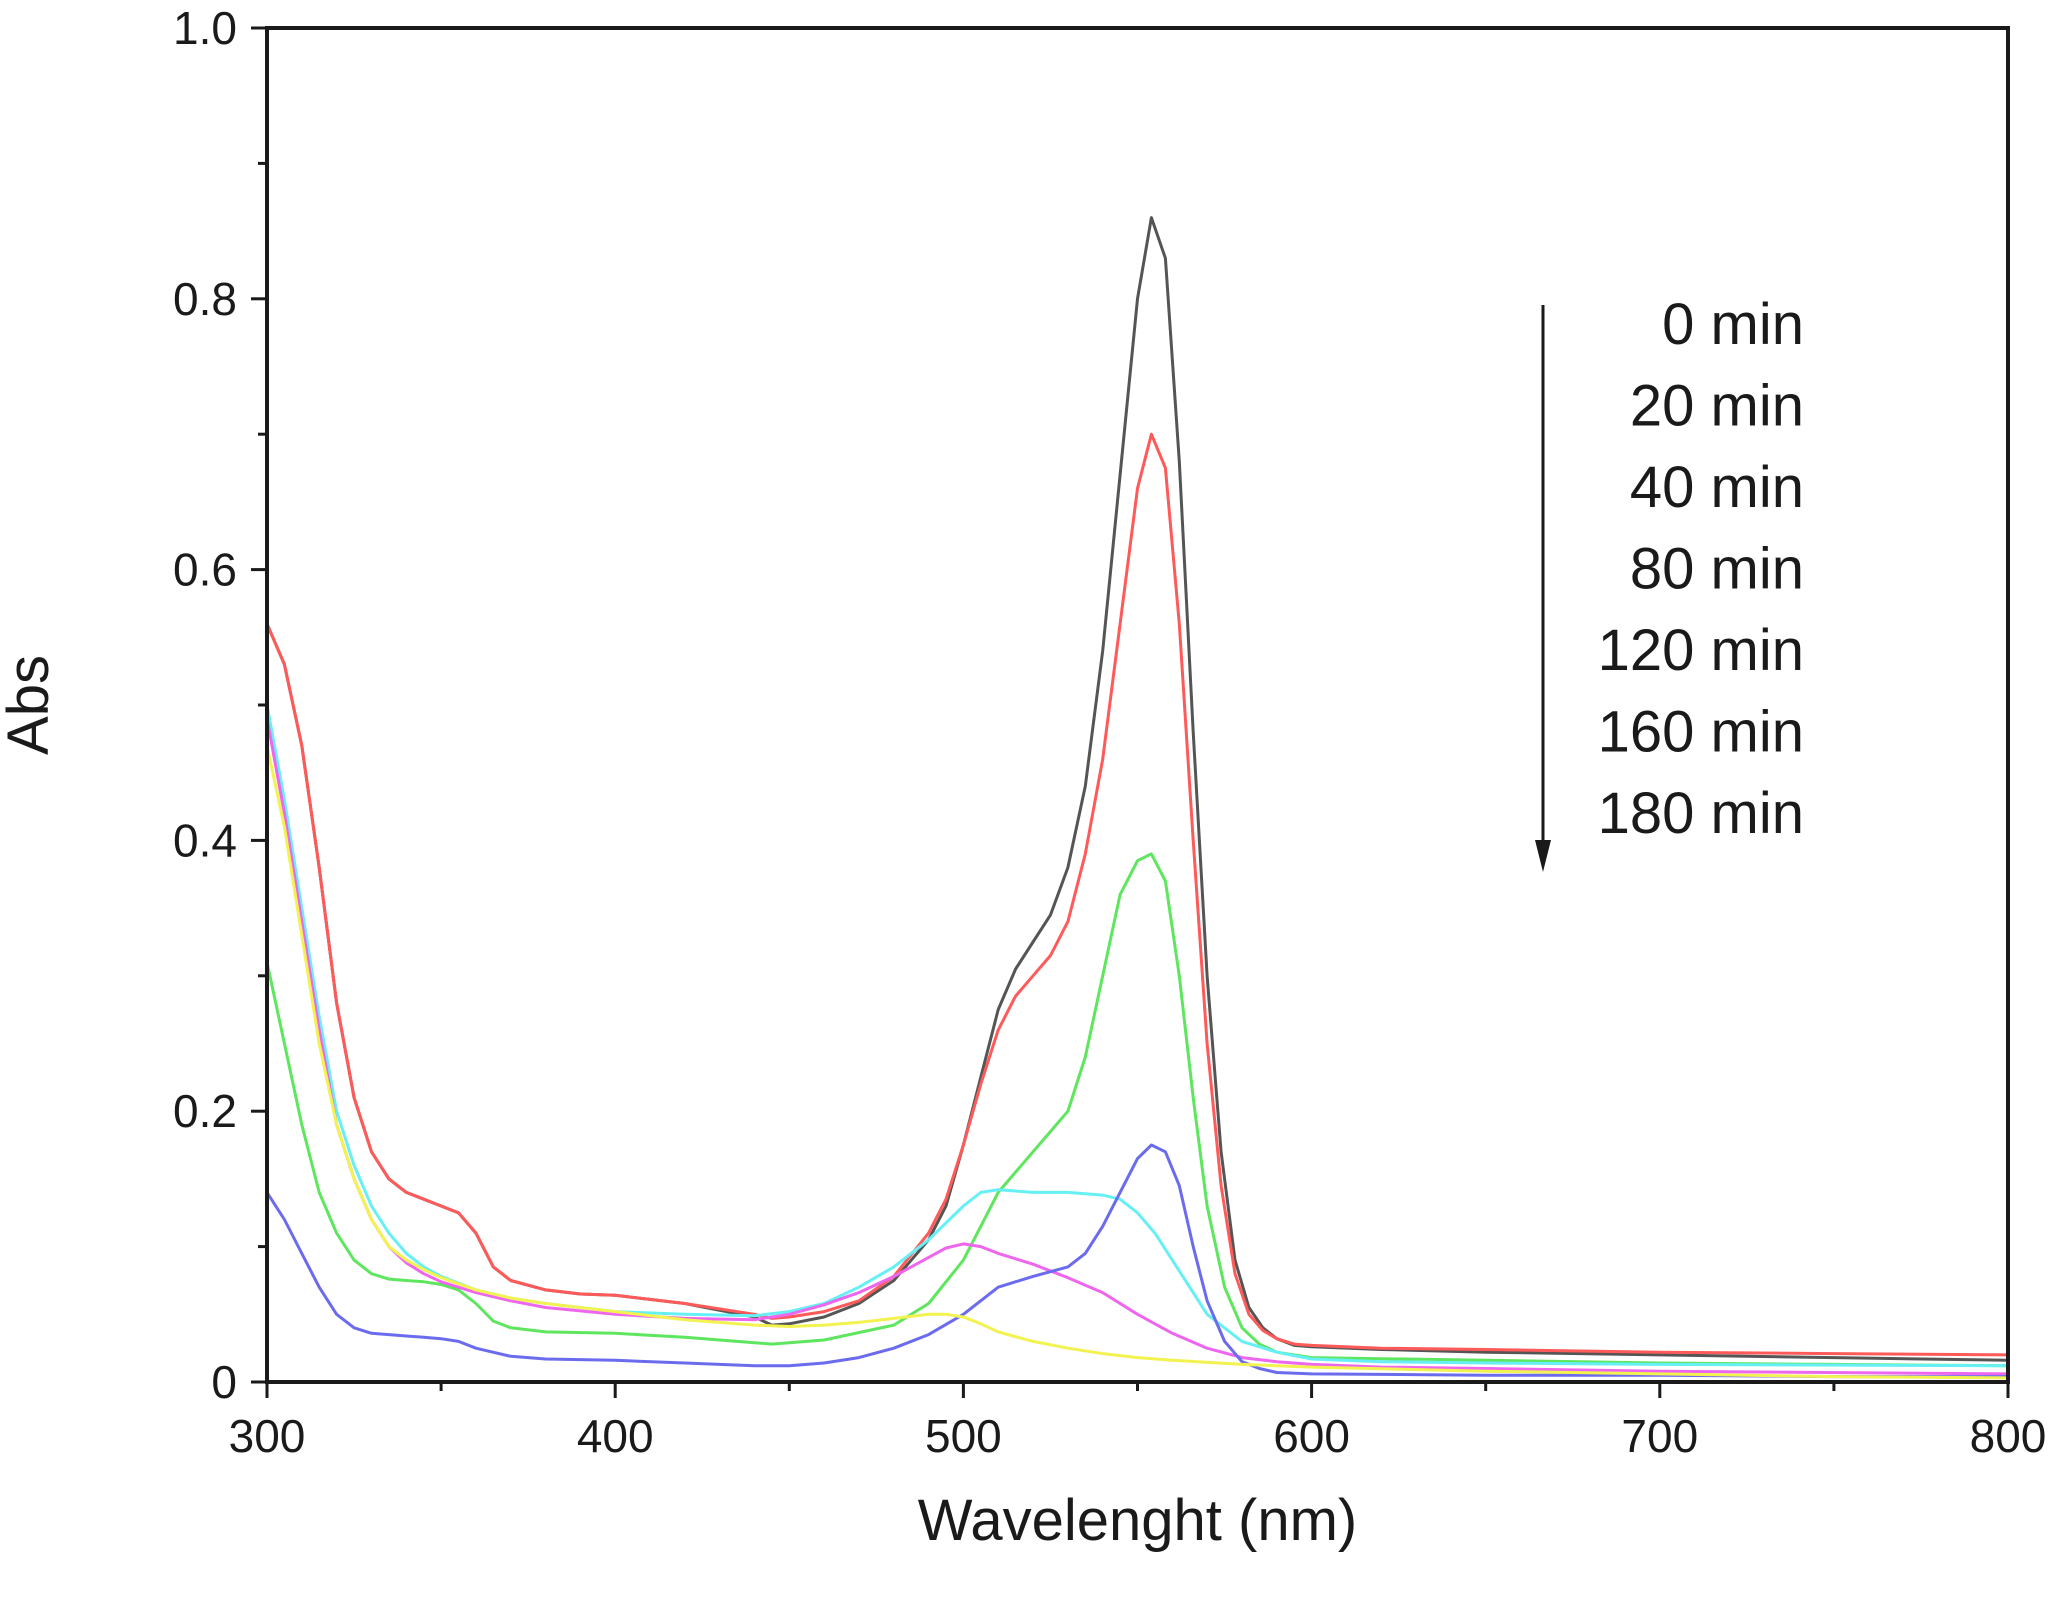 The height and width of the screenshot is (1603, 2051). What do you see at coordinates (615, 1436) in the screenshot?
I see `x-tick-label: 400` at bounding box center [615, 1436].